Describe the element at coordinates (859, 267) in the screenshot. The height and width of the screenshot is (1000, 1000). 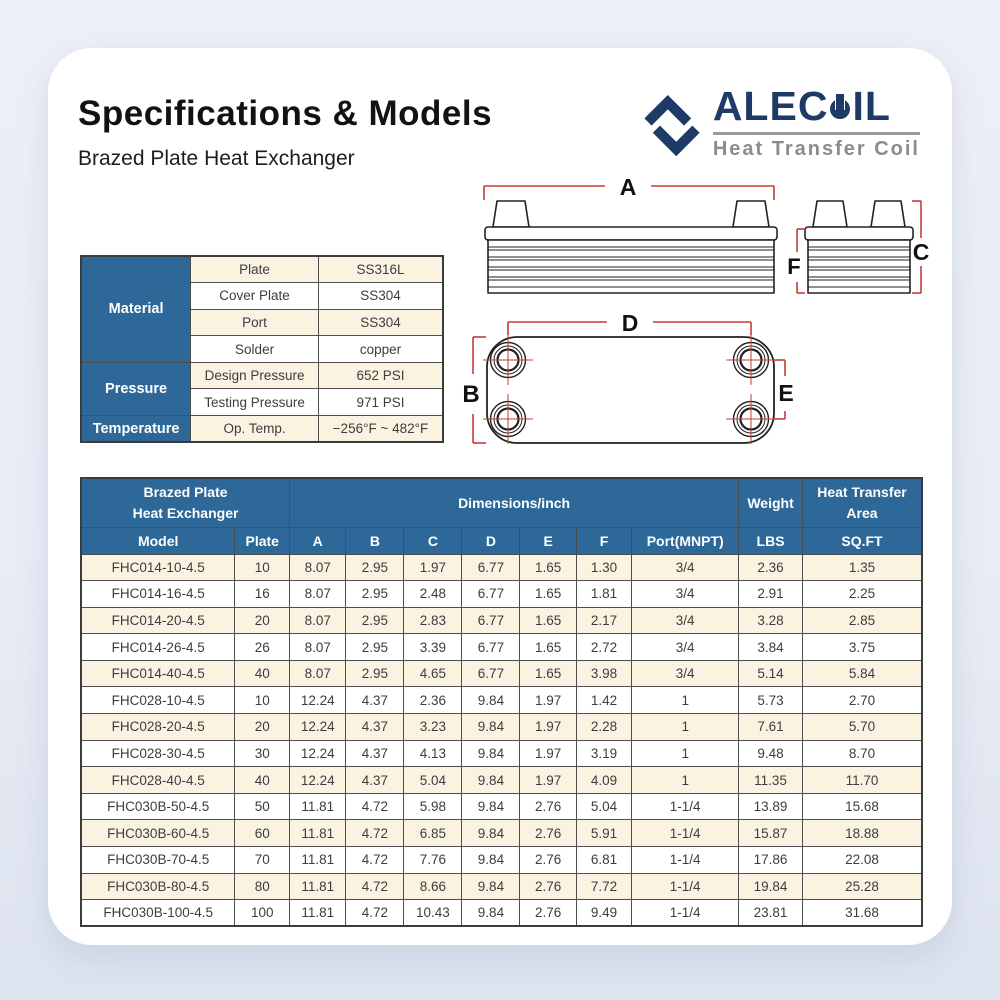
I see `end-view-plates` at that location.